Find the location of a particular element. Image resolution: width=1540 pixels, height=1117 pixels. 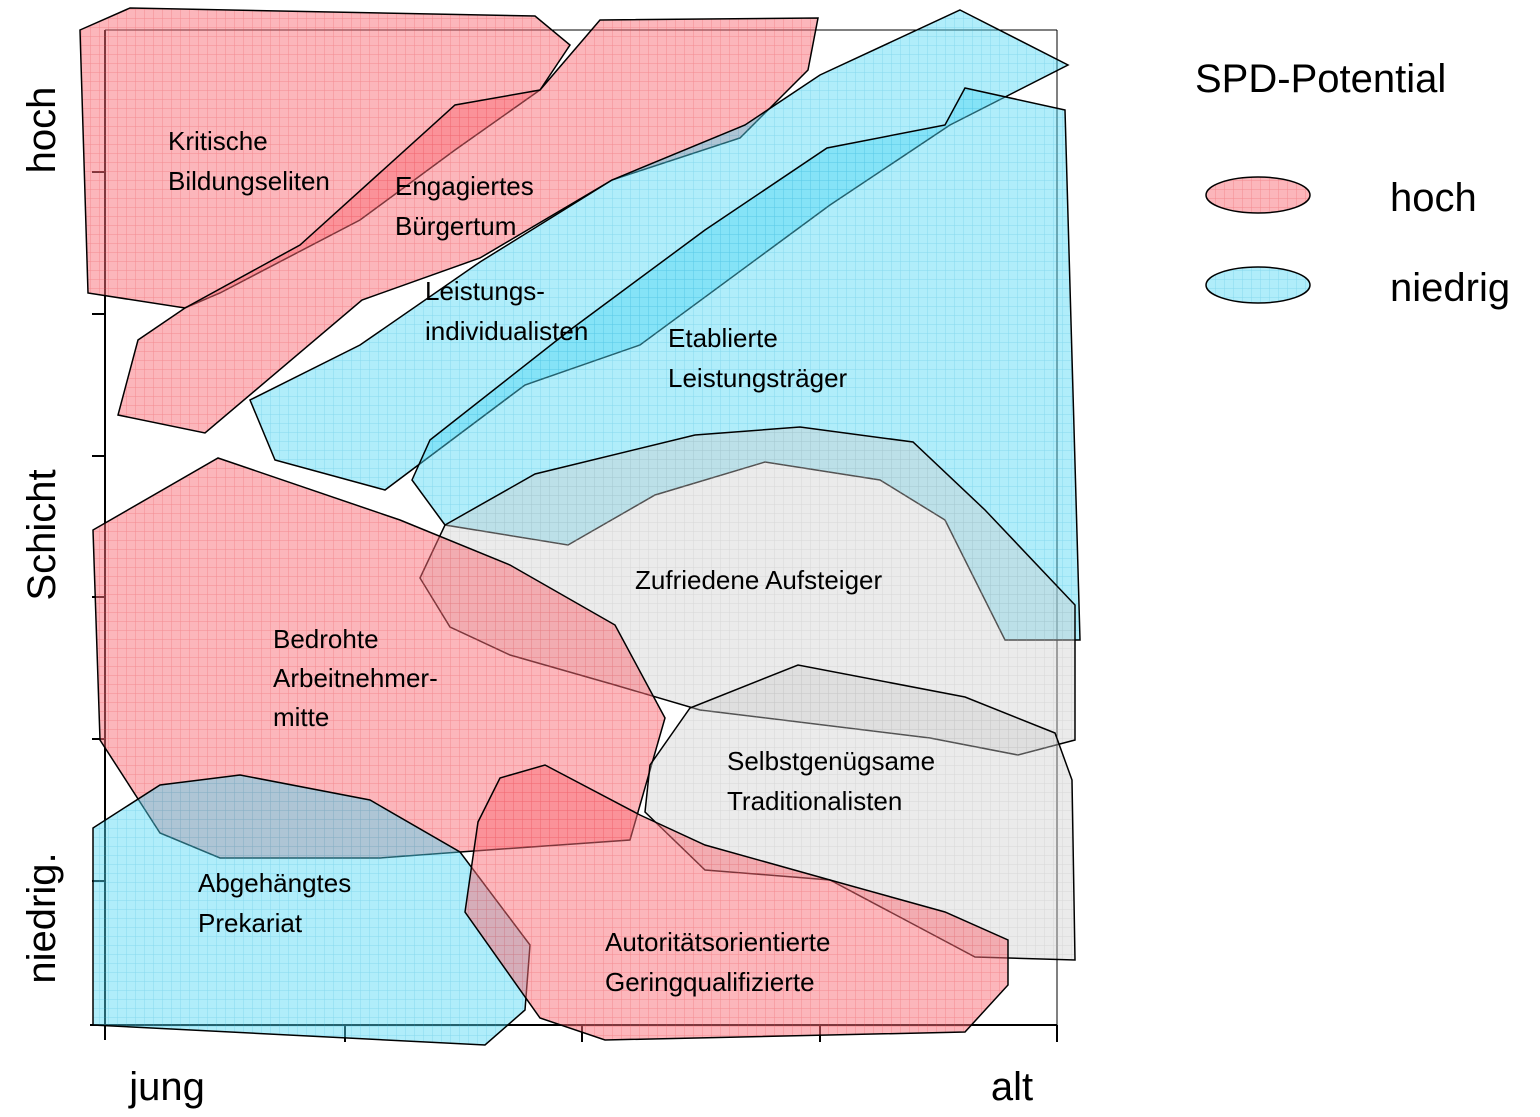

region-label: Kritische is located at coordinates (218, 141).